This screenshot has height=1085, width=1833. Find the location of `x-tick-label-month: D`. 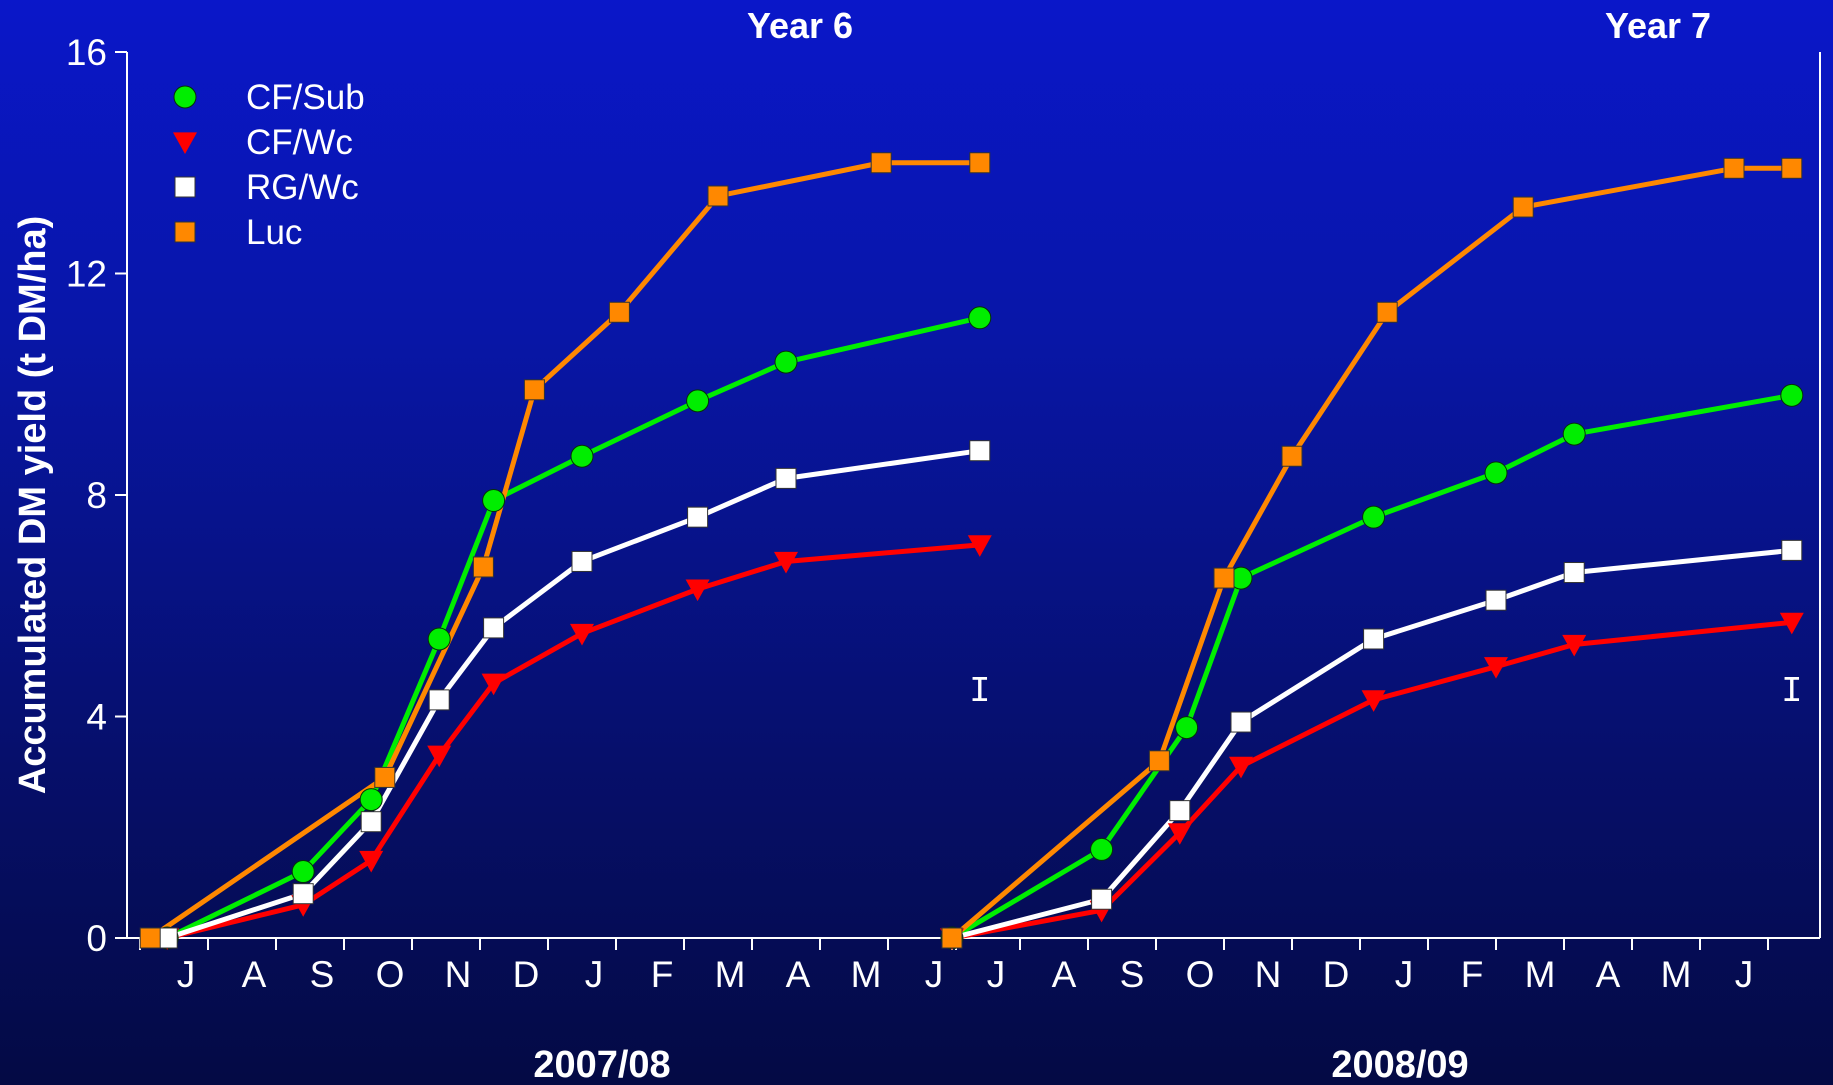

x-tick-label-month: D is located at coordinates (1336, 974).